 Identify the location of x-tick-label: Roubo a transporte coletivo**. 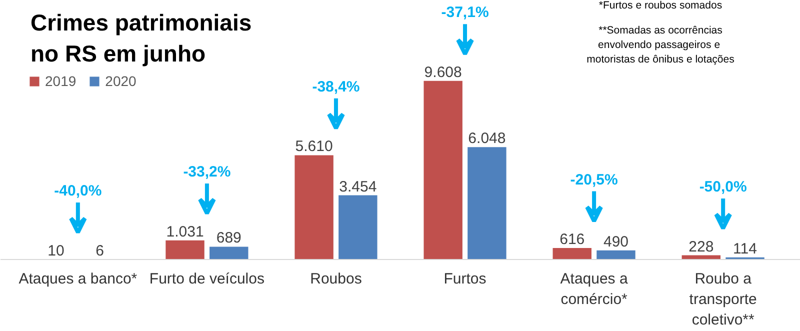
(723, 299).